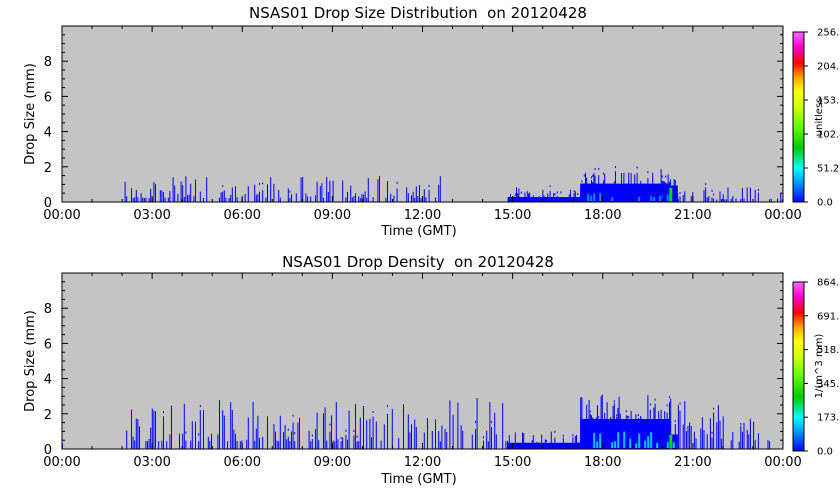 The image size is (840, 500). What do you see at coordinates (422, 215) in the screenshot?
I see `x-tick-label: 12:00` at bounding box center [422, 215].